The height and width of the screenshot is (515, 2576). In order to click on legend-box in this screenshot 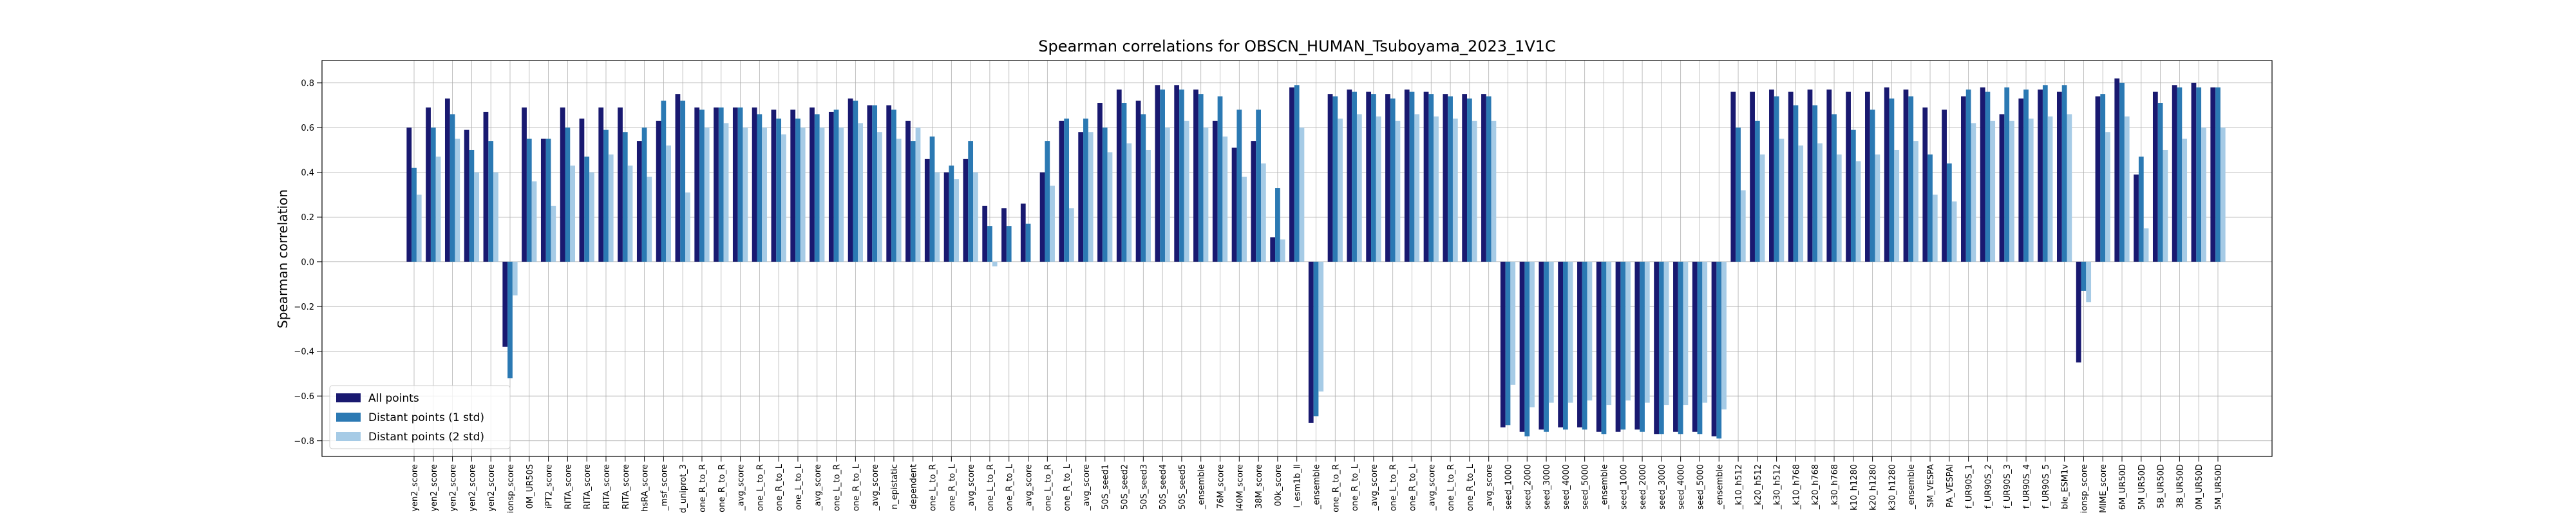, I will do `click(420, 417)`.